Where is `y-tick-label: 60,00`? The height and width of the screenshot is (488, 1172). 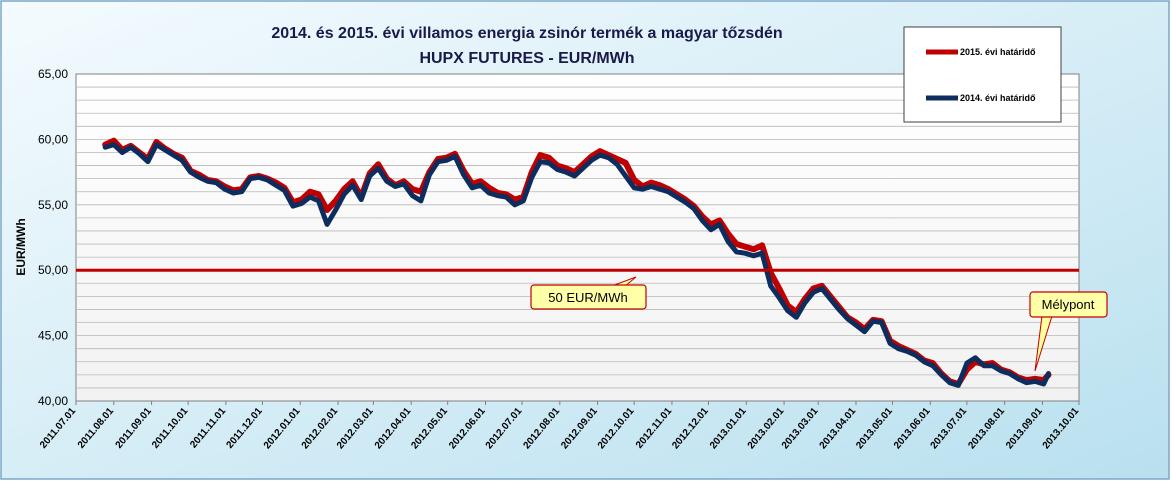 y-tick-label: 60,00 is located at coordinates (53, 139).